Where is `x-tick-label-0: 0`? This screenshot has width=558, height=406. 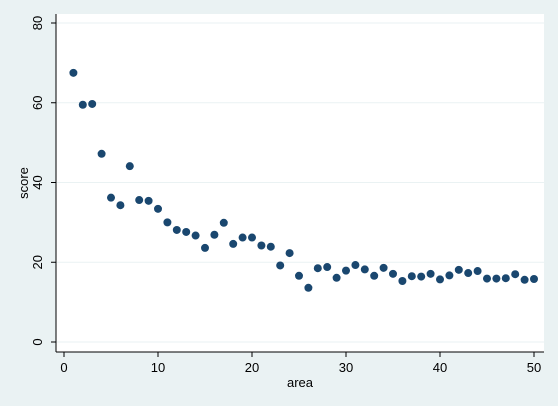
x-tick-label-0: 0 is located at coordinates (63, 367).